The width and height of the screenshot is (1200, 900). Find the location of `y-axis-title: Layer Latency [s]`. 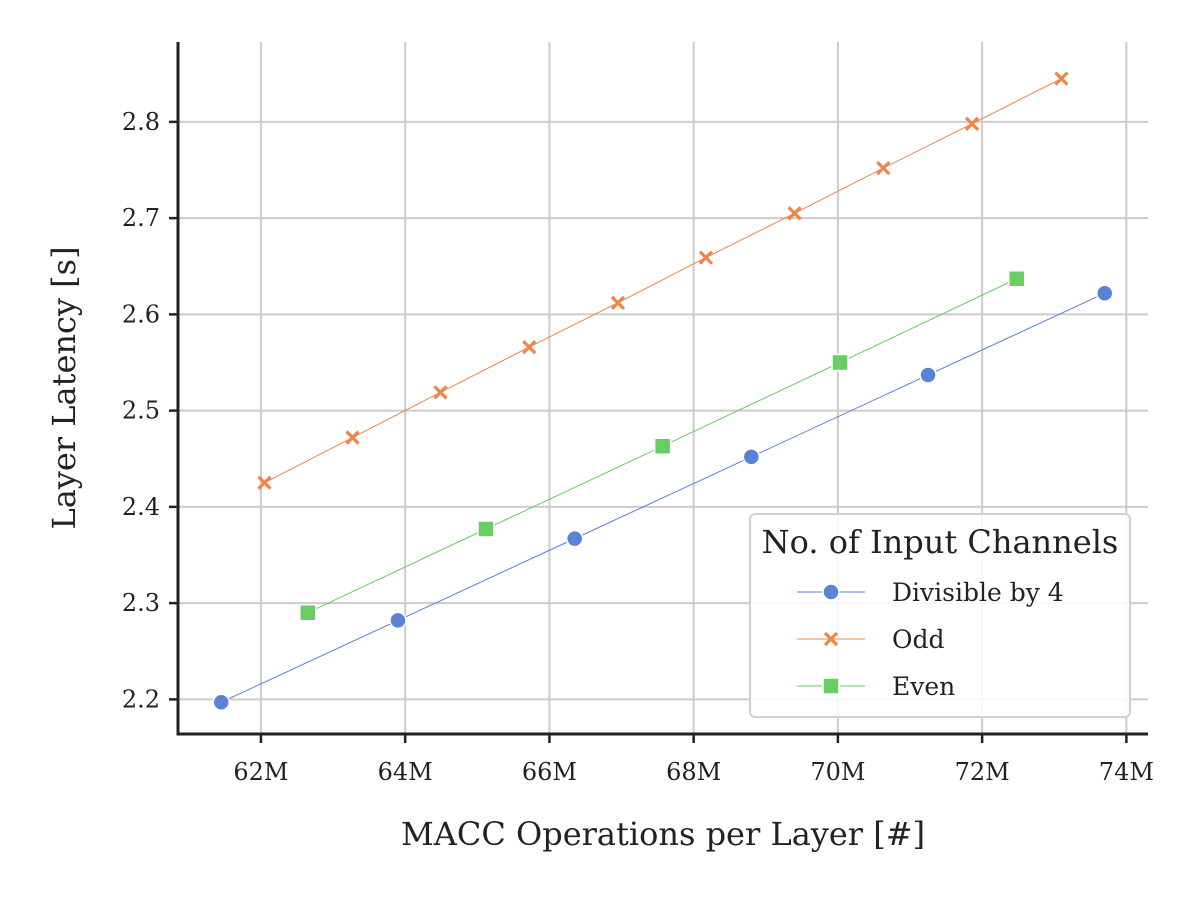

y-axis-title: Layer Latency [s] is located at coordinates (64, 387).